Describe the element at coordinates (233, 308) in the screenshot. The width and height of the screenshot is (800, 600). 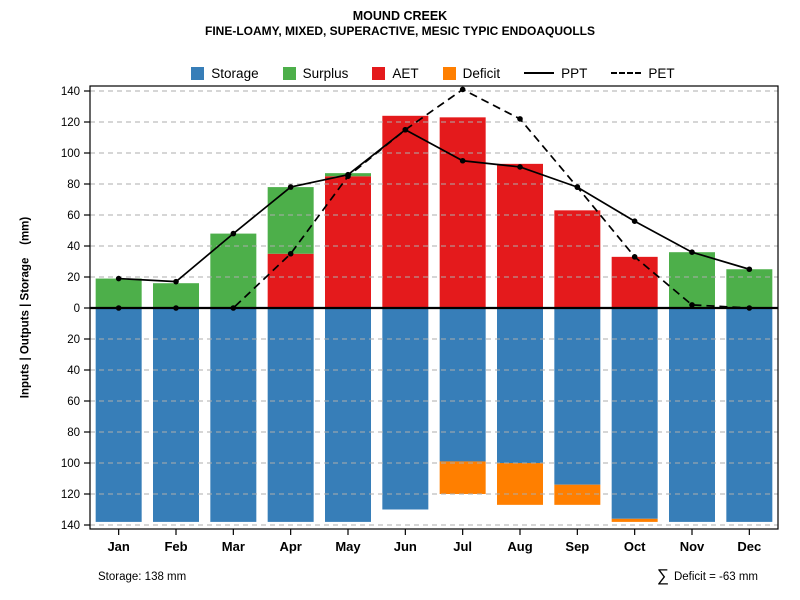
I see `marker-pet-Mar` at that location.